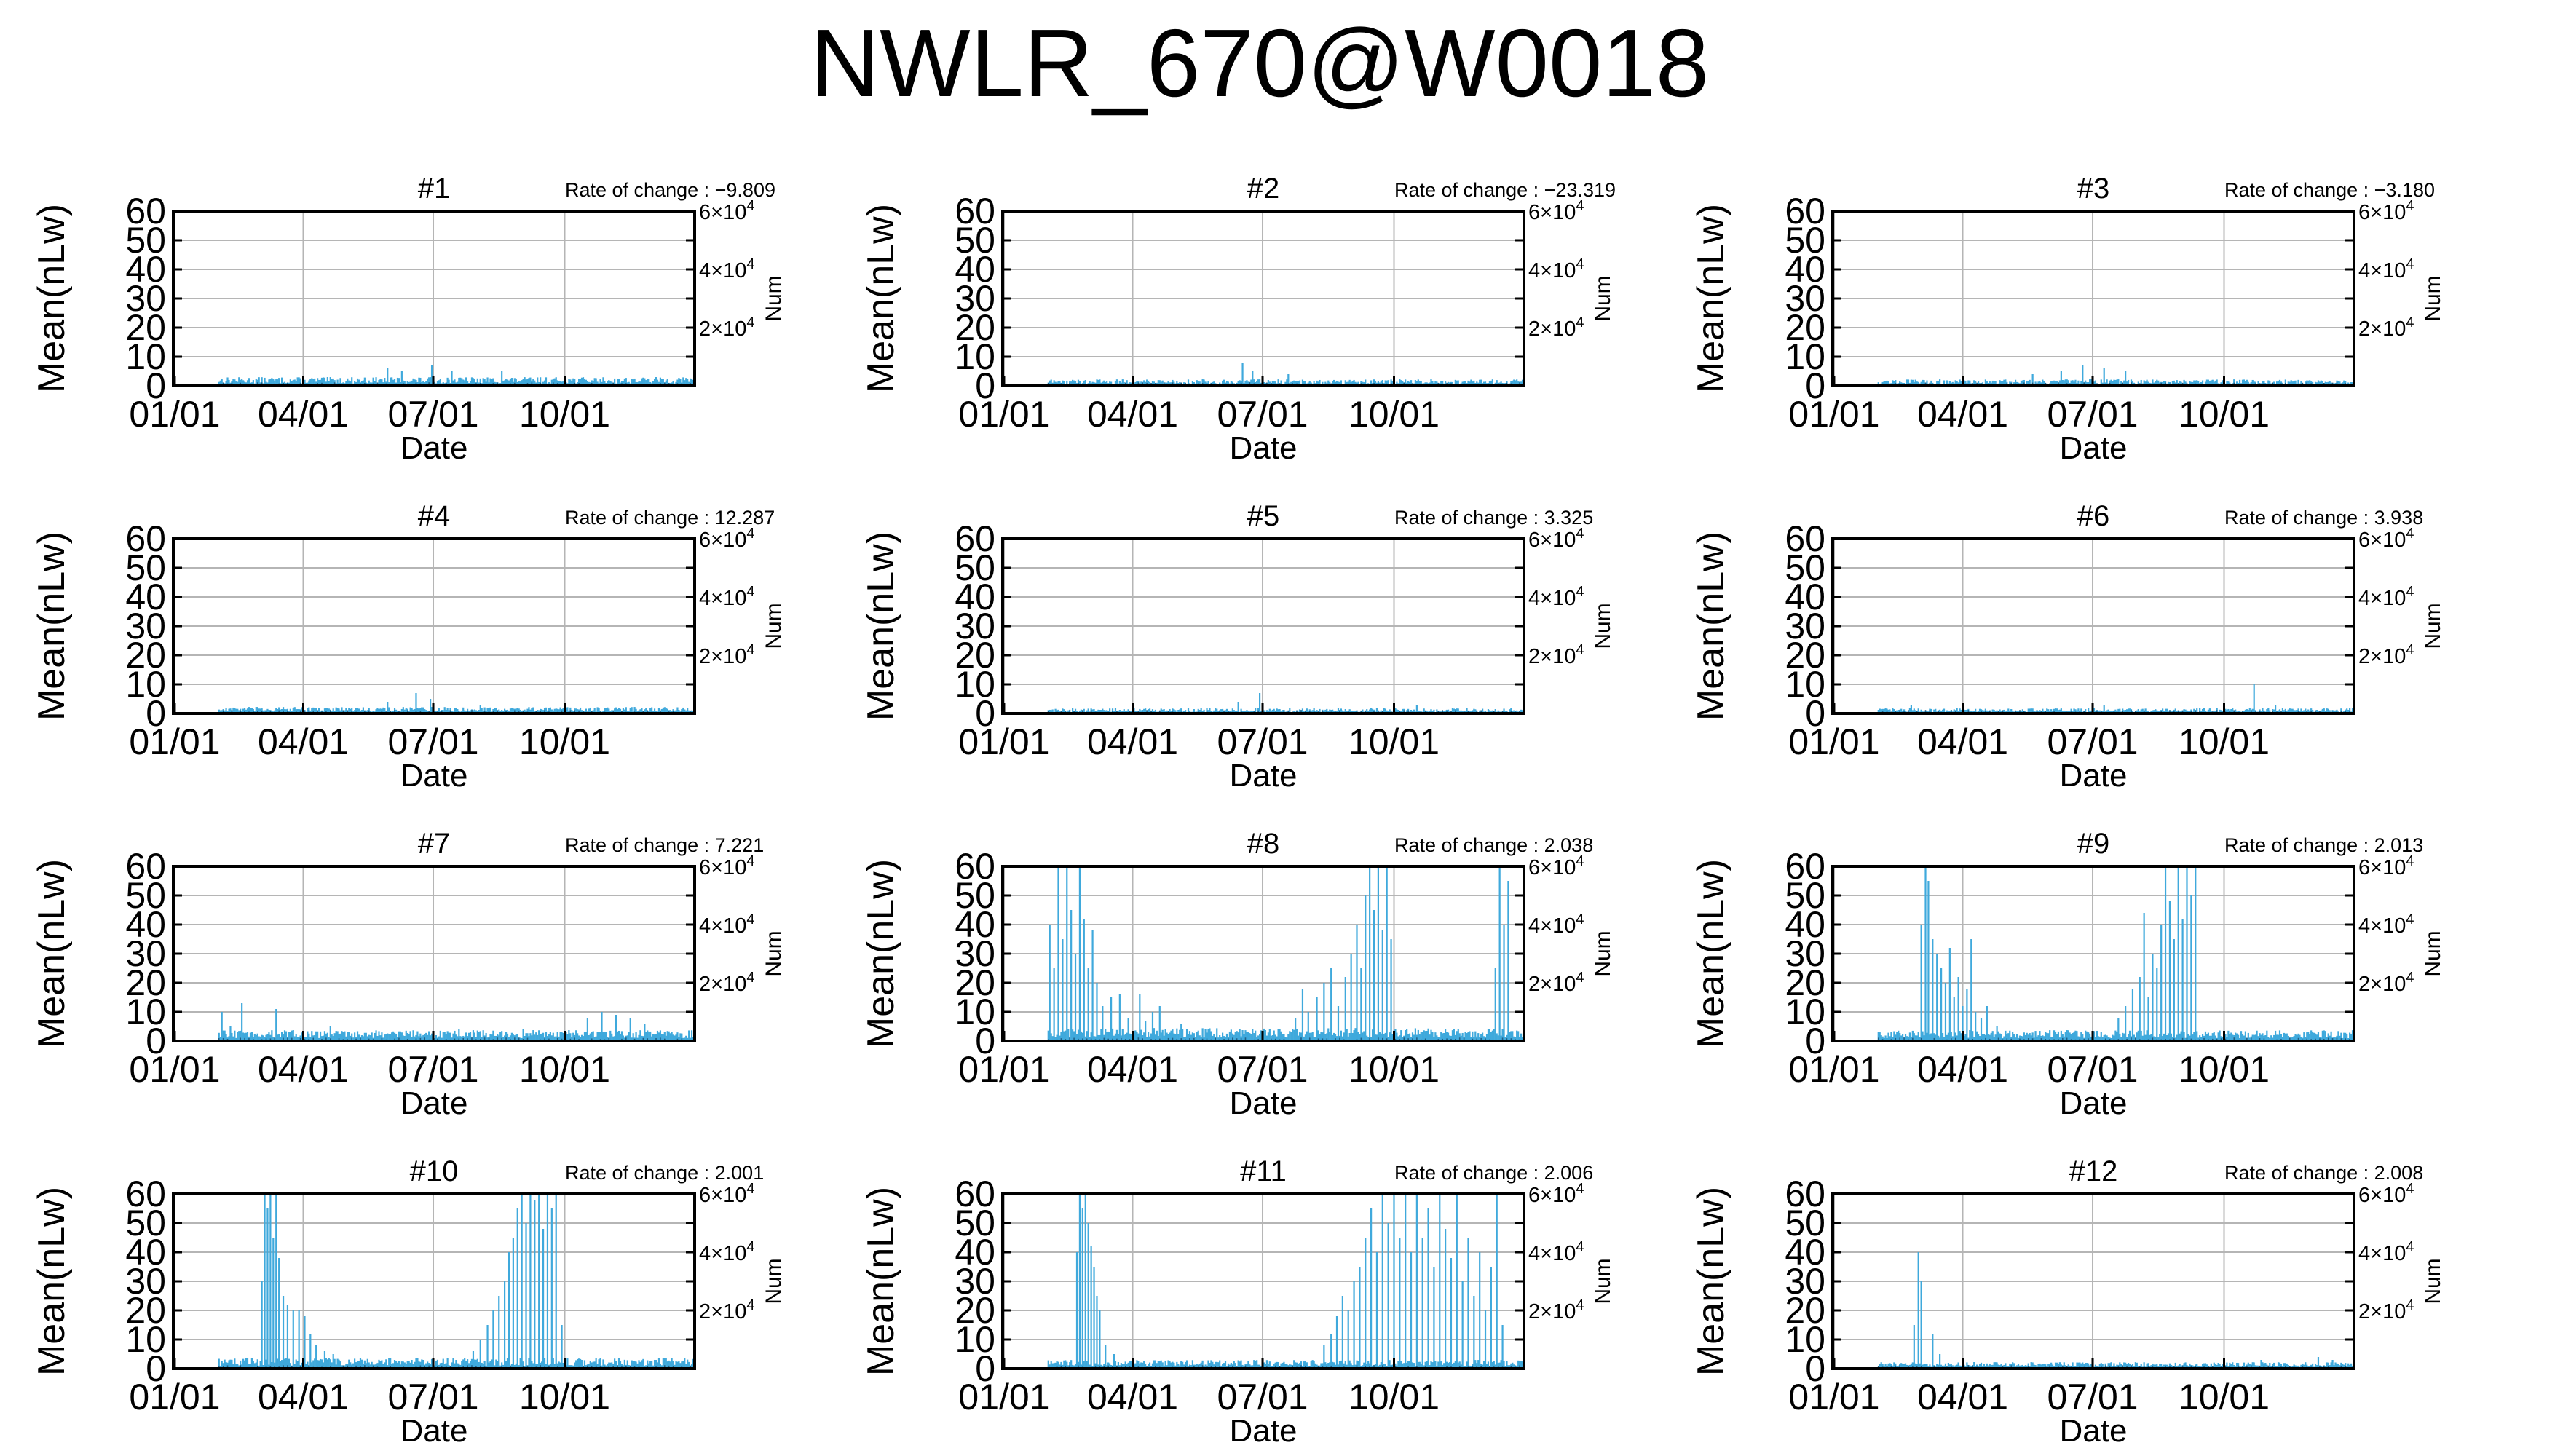 Image resolution: width=2555 pixels, height=1456 pixels. Describe the element at coordinates (2093, 844) in the screenshot. I see `panel-title: #9` at that location.